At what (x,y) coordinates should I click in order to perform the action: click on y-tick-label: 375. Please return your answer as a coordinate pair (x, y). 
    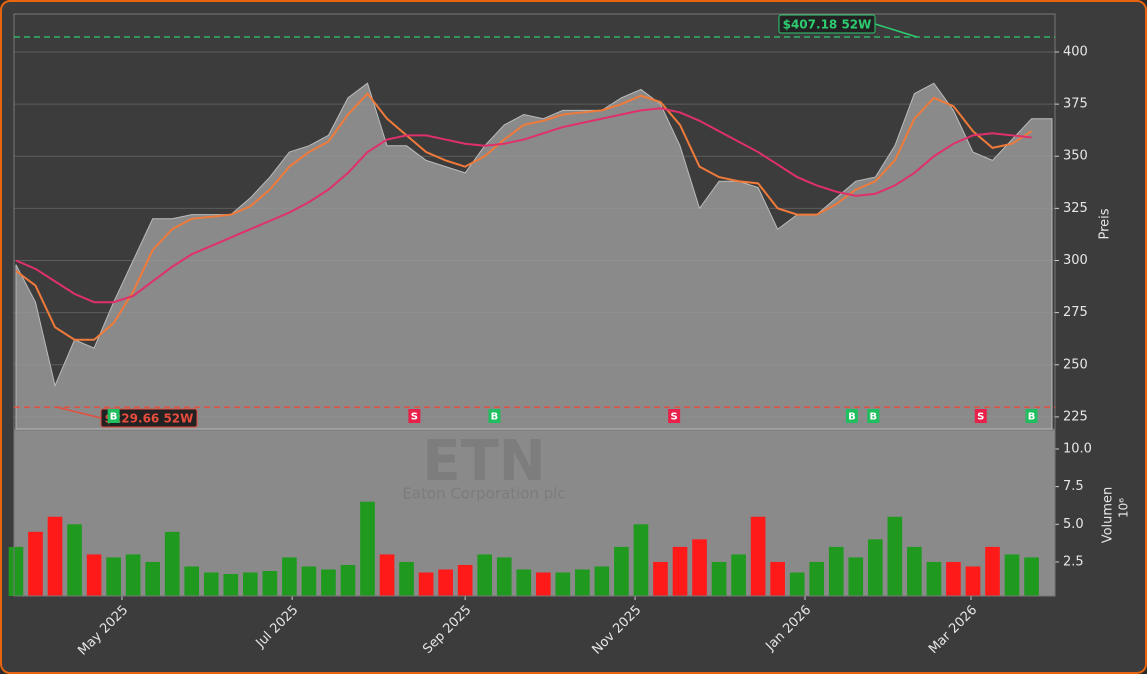
    Looking at the image, I should click on (1075, 104).